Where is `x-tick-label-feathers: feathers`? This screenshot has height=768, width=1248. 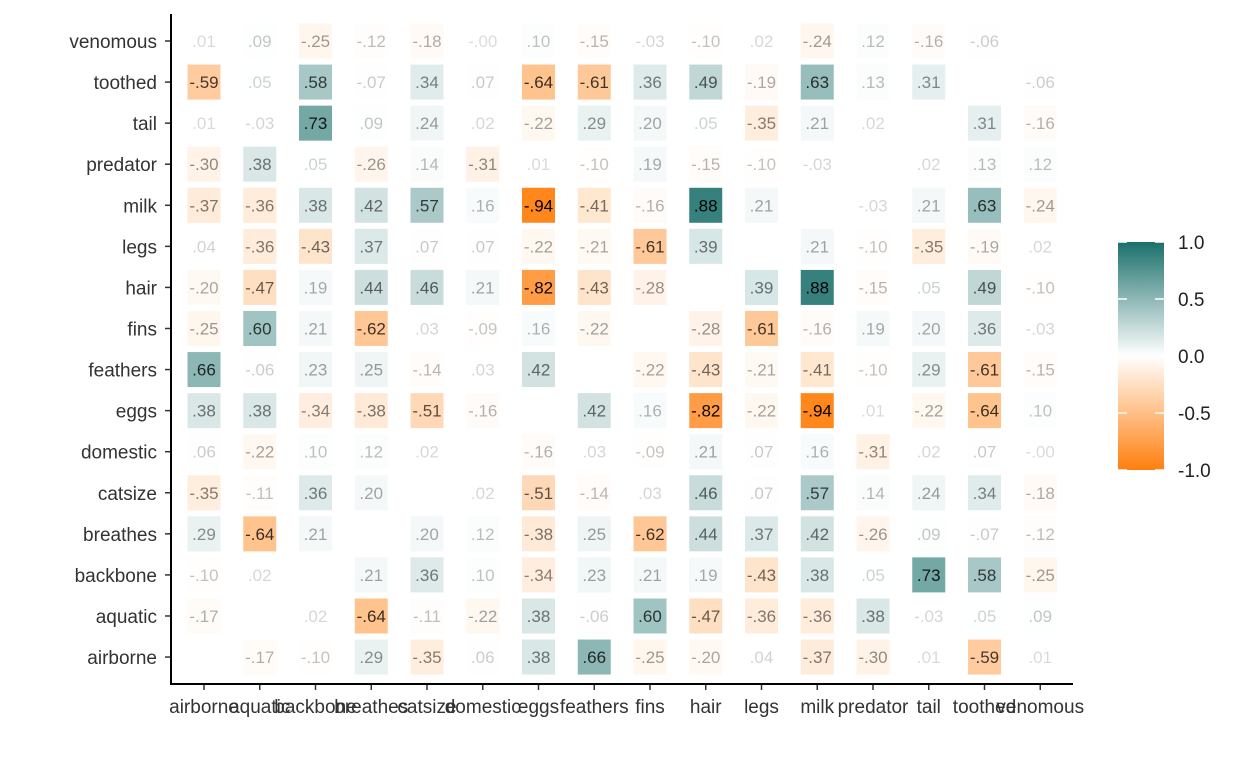
x-tick-label-feathers: feathers is located at coordinates (594, 707).